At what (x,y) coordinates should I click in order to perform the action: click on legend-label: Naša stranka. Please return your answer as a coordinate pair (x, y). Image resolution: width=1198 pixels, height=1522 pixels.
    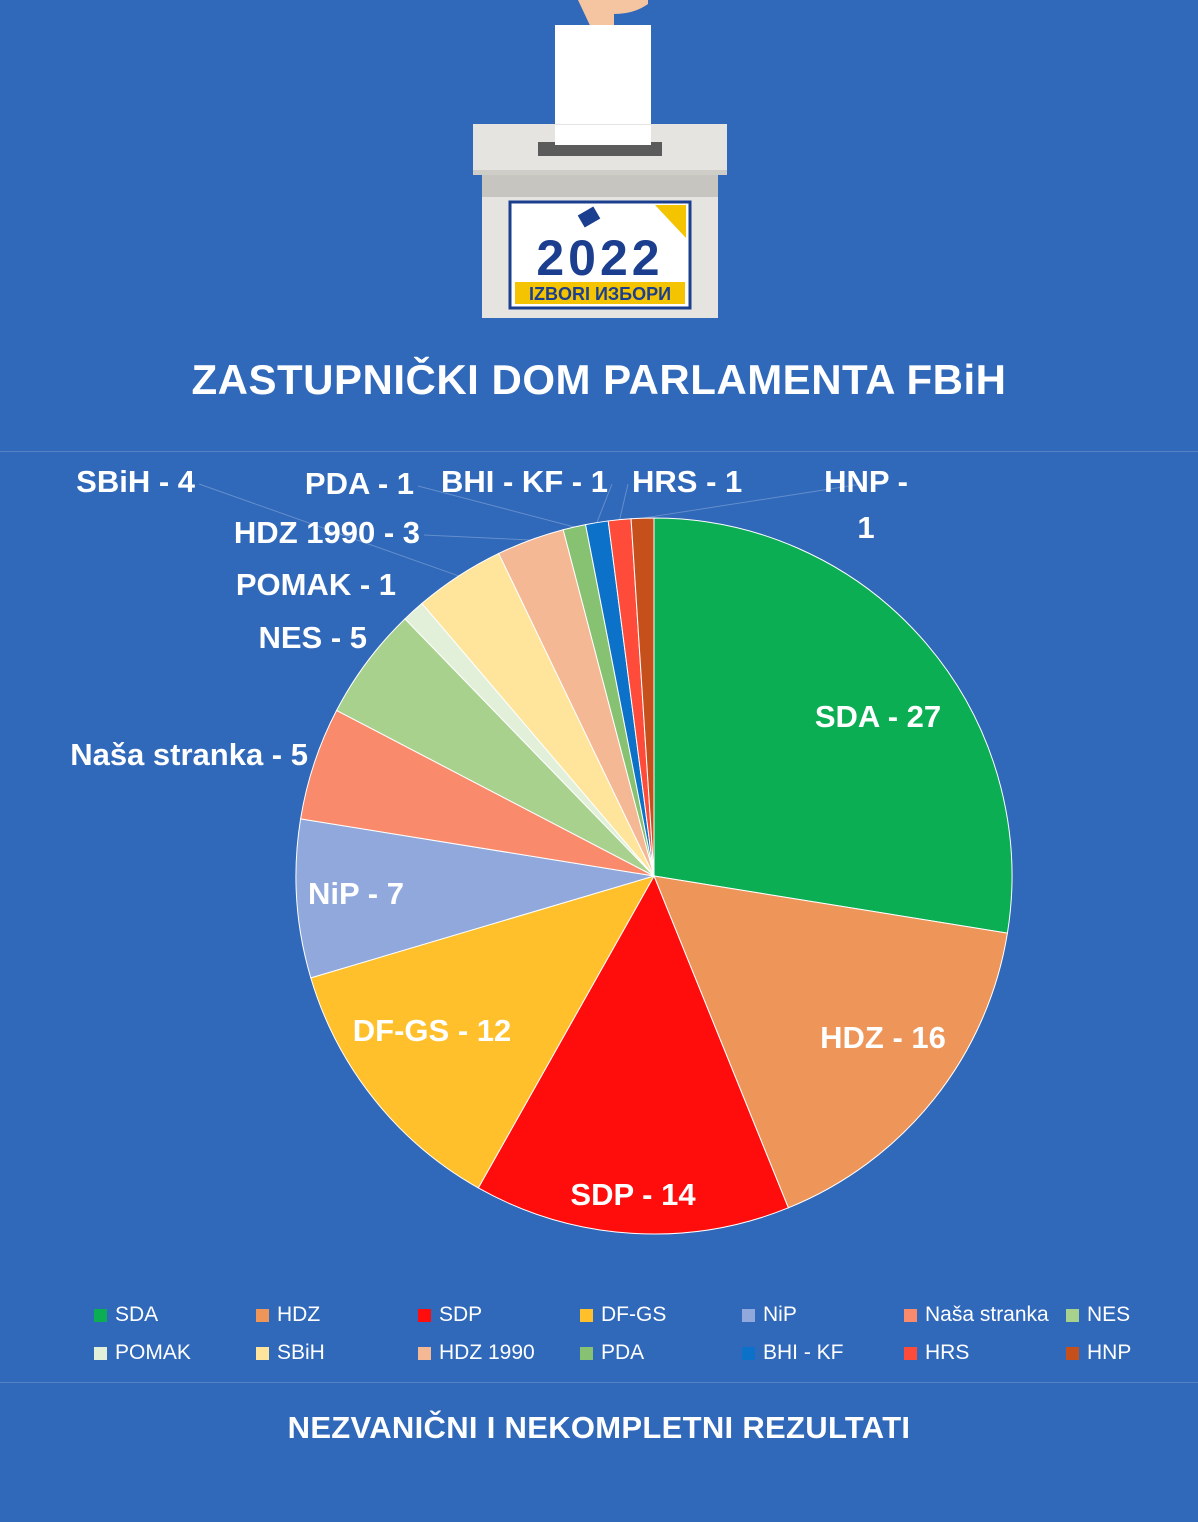
    Looking at the image, I should click on (987, 1314).